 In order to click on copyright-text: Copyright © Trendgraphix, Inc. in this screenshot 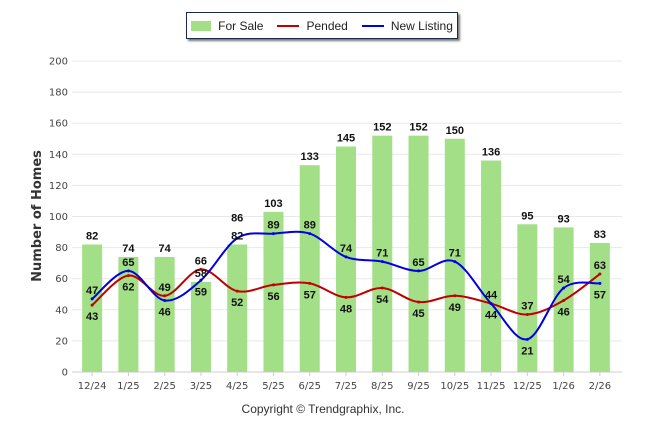, I will do `click(323, 409)`.